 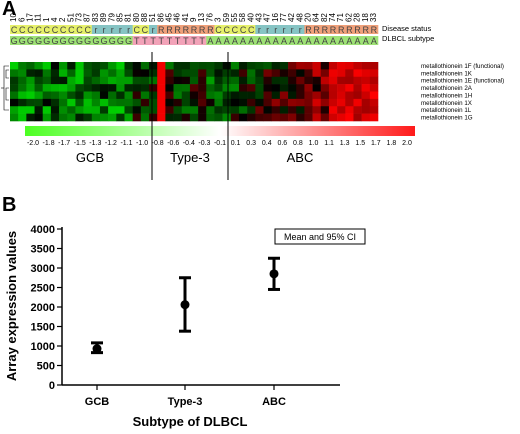 What do you see at coordinates (33, 143) in the screenshot?
I see `color-scale-tick: -2.0` at bounding box center [33, 143].